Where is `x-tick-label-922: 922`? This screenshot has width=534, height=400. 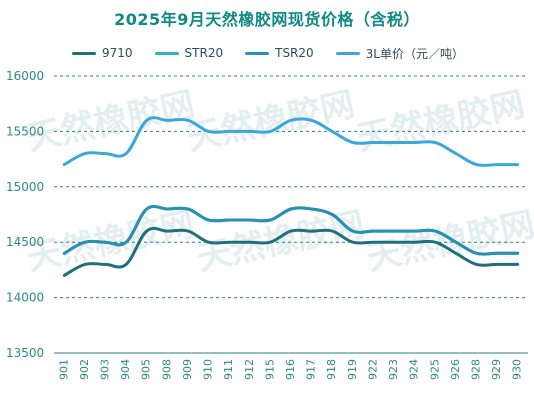
x-tick-label-922: 922 is located at coordinates (372, 369).